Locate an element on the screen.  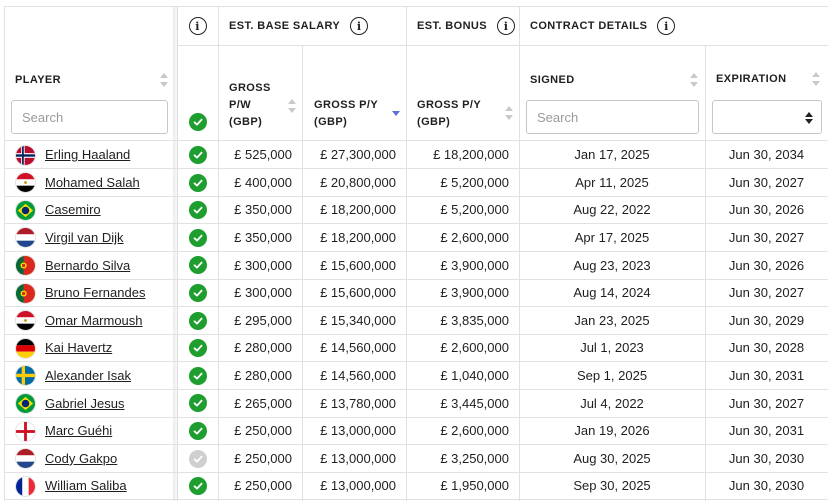
gross-pw-value: £ 280,000 is located at coordinates (263, 376).